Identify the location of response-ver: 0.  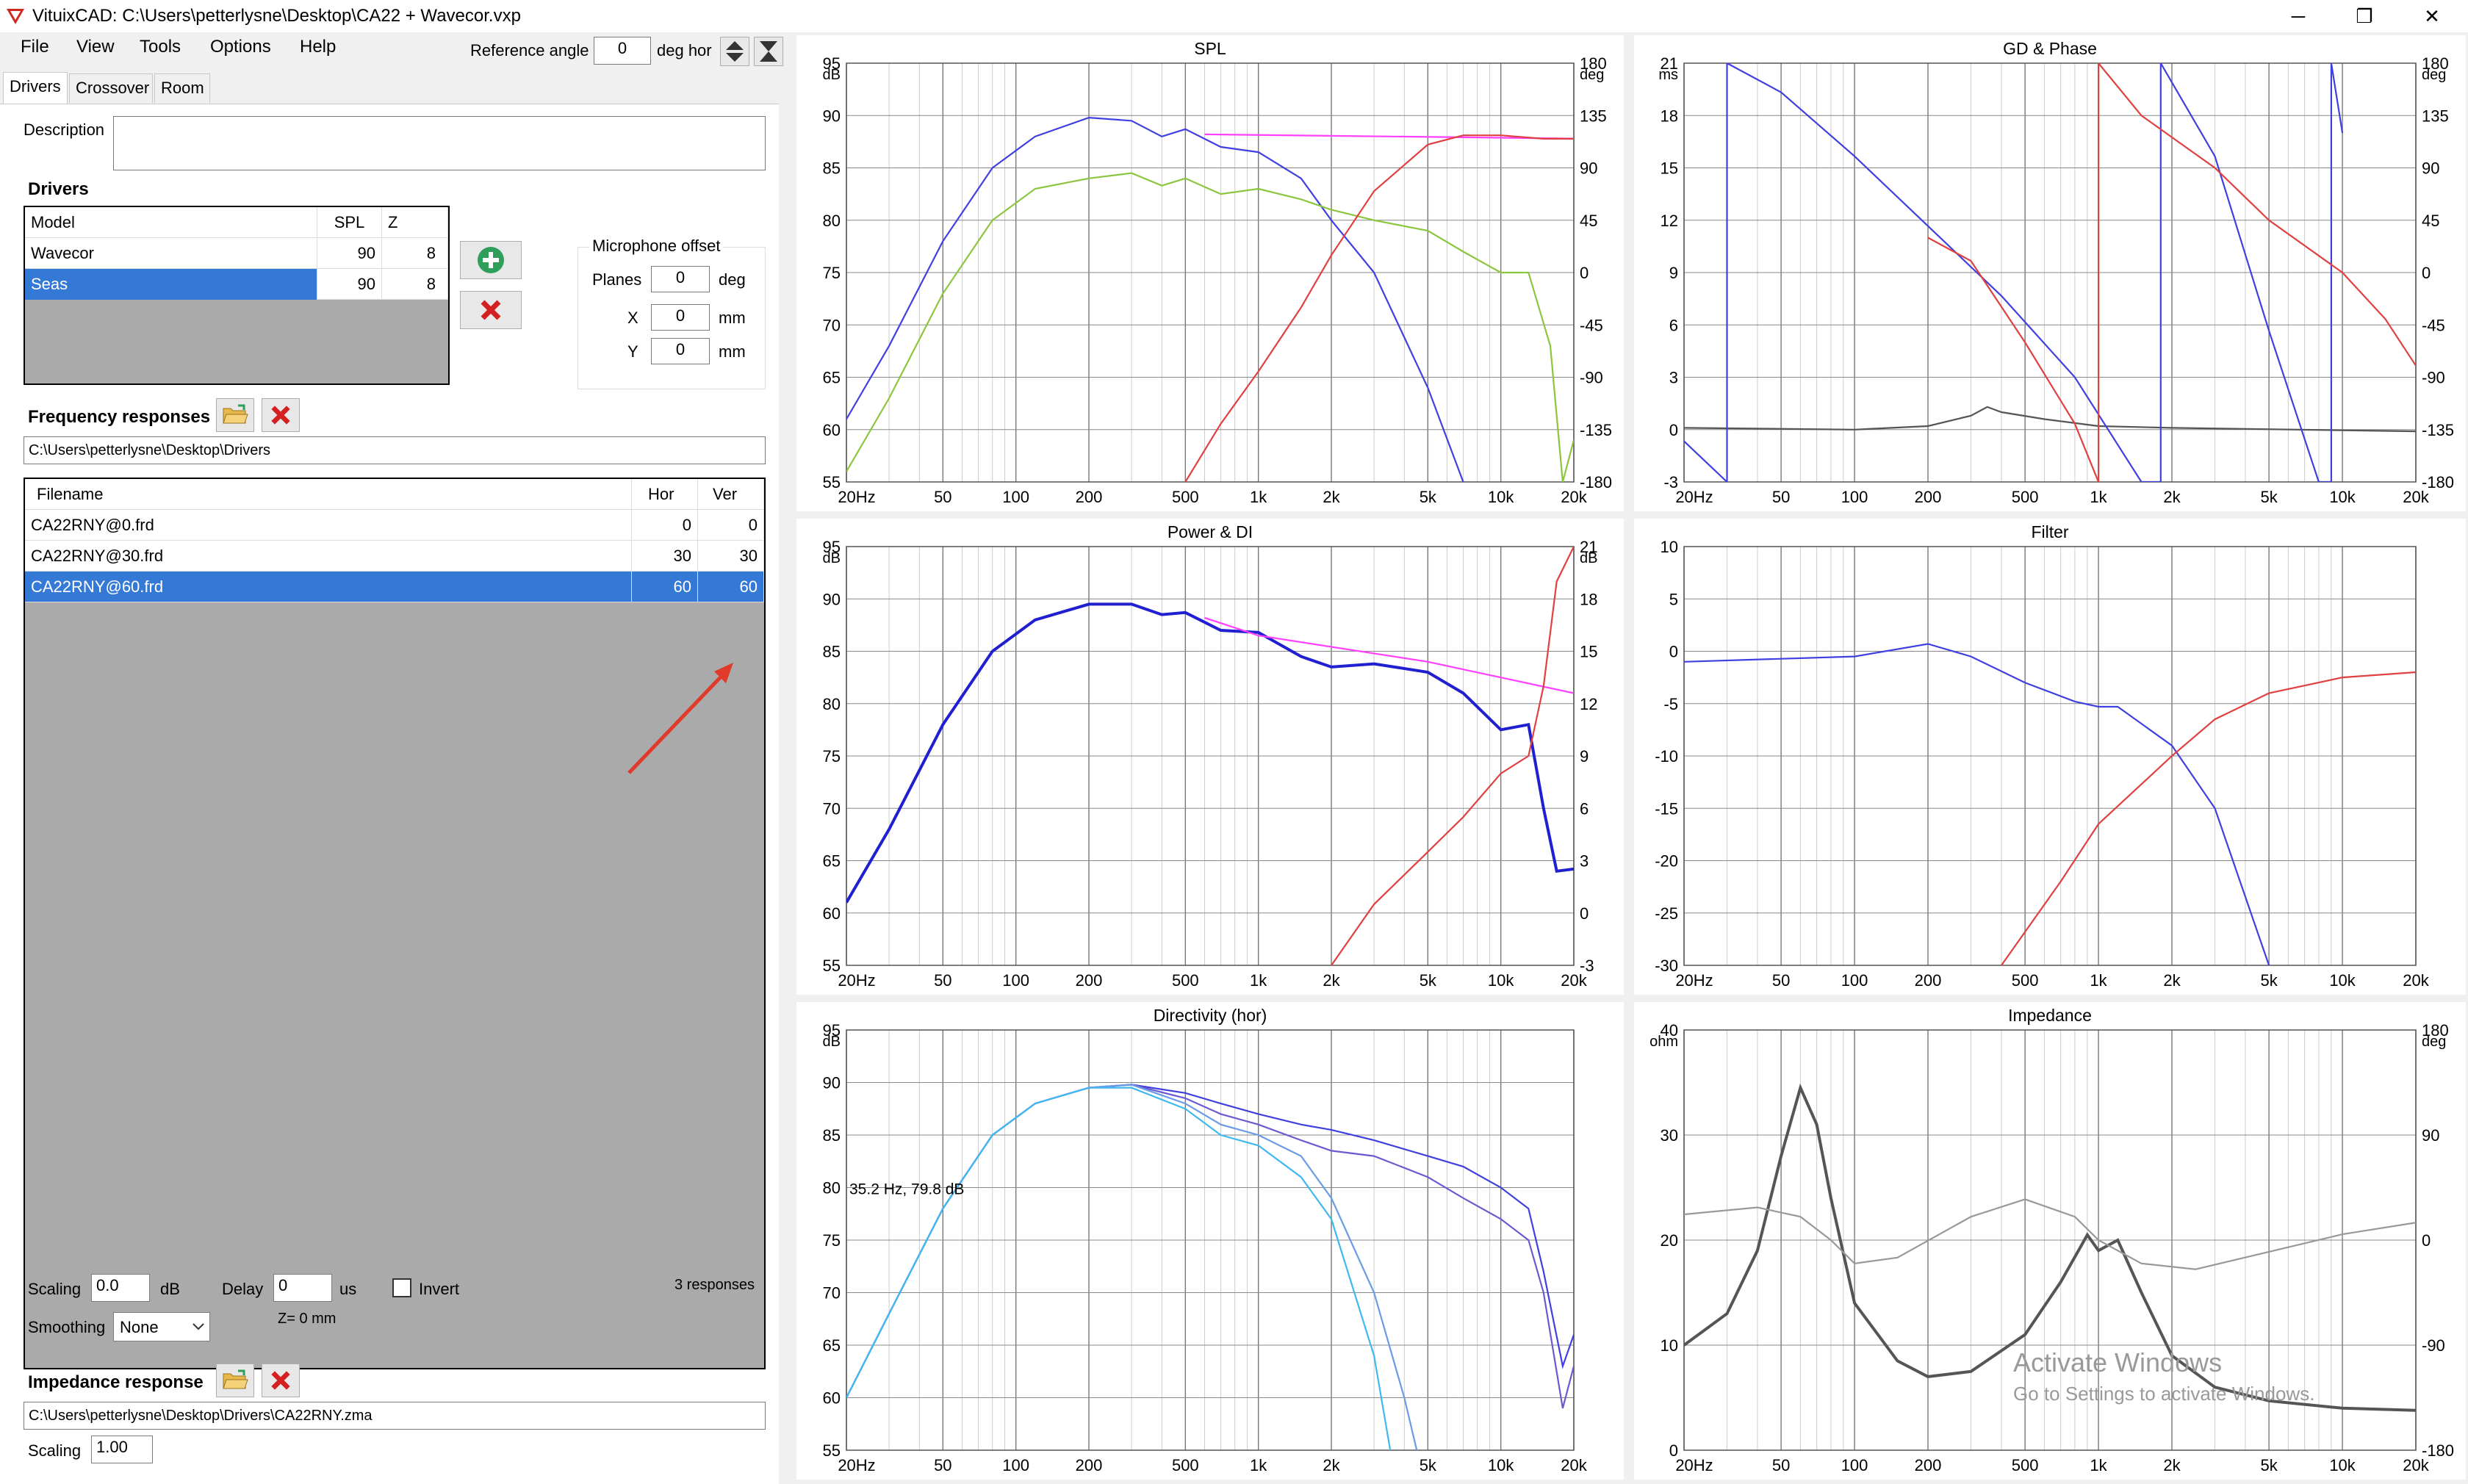
(731, 525).